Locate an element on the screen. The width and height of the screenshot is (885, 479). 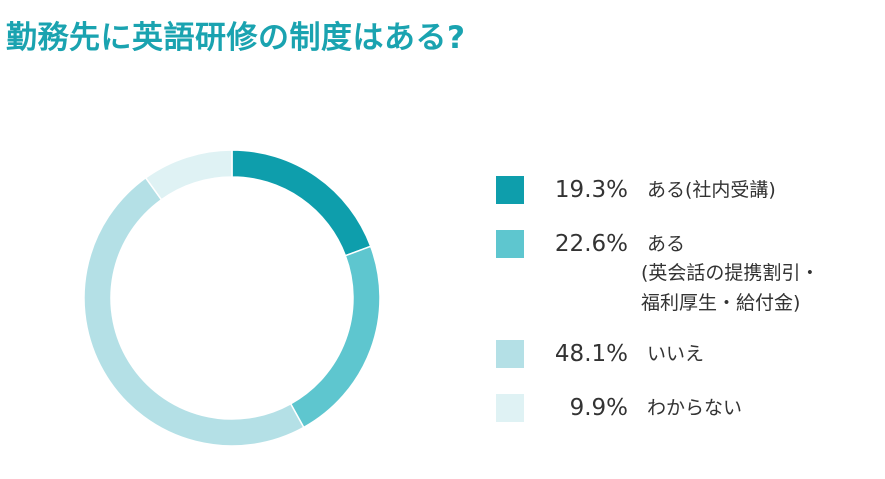
legend-label: ある(社内受講) is located at coordinates (711, 190).